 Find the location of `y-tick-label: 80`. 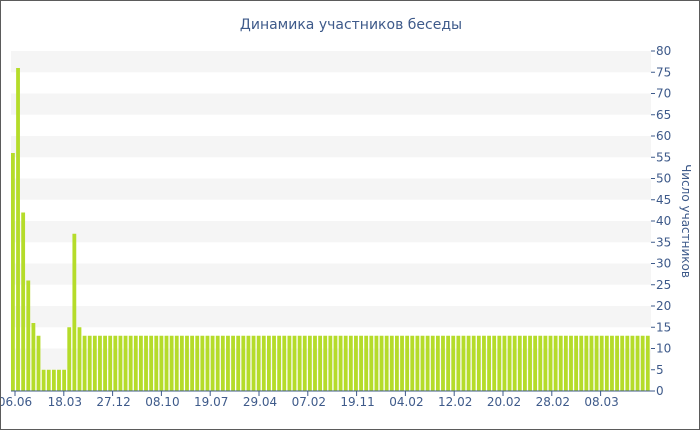

y-tick-label: 80 is located at coordinates (663, 51).